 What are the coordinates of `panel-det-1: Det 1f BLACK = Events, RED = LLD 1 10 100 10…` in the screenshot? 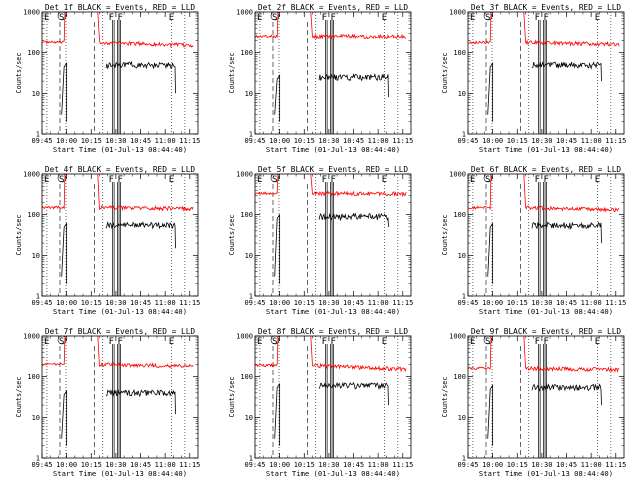 It's located at (107, 78).